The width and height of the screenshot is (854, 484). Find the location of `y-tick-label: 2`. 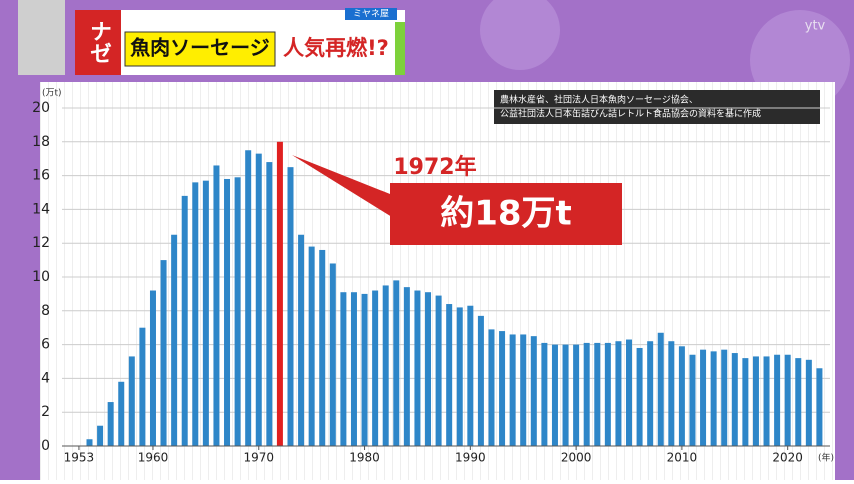

y-tick-label: 2 is located at coordinates (45, 412).